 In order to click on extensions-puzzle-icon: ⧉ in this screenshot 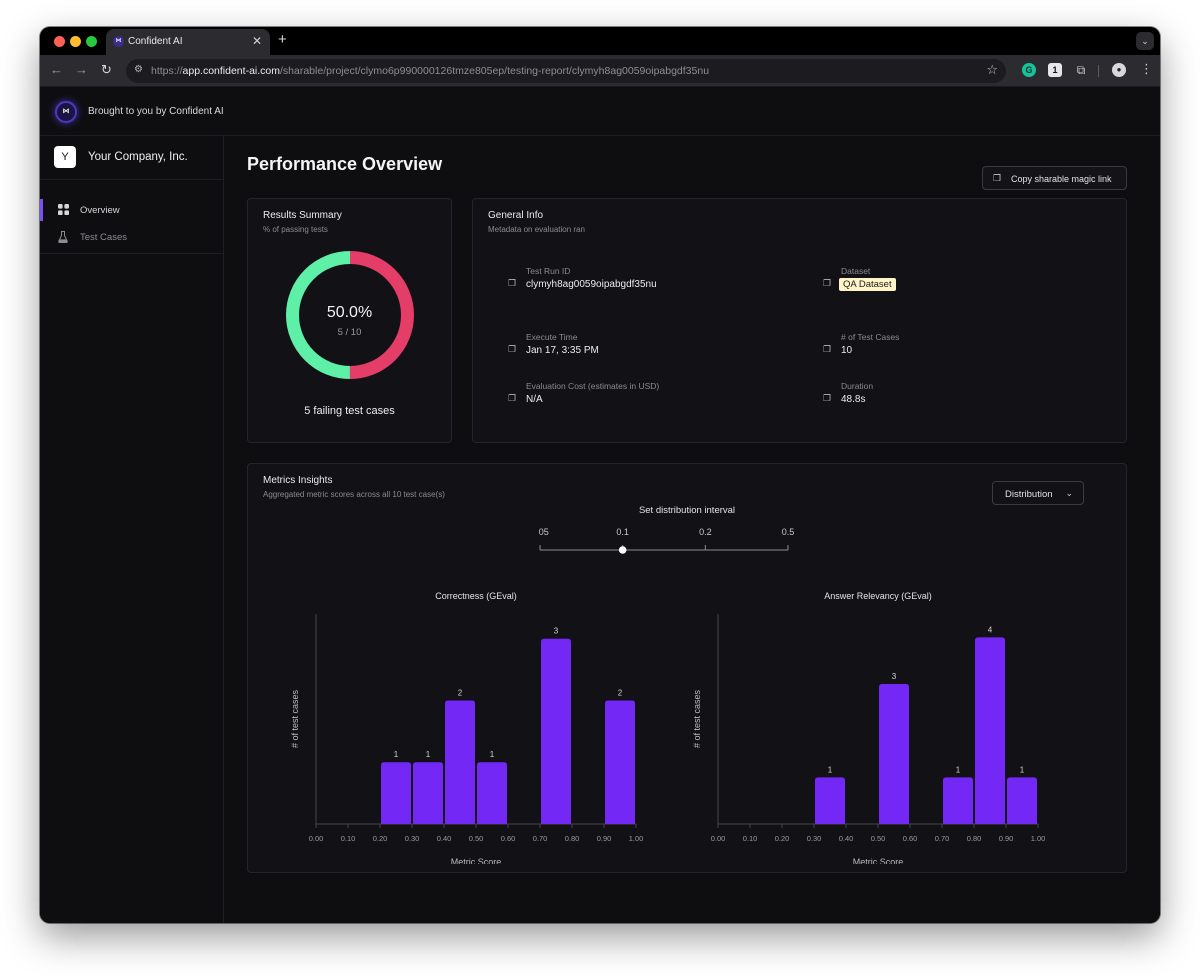, I will do `click(1081, 70)`.